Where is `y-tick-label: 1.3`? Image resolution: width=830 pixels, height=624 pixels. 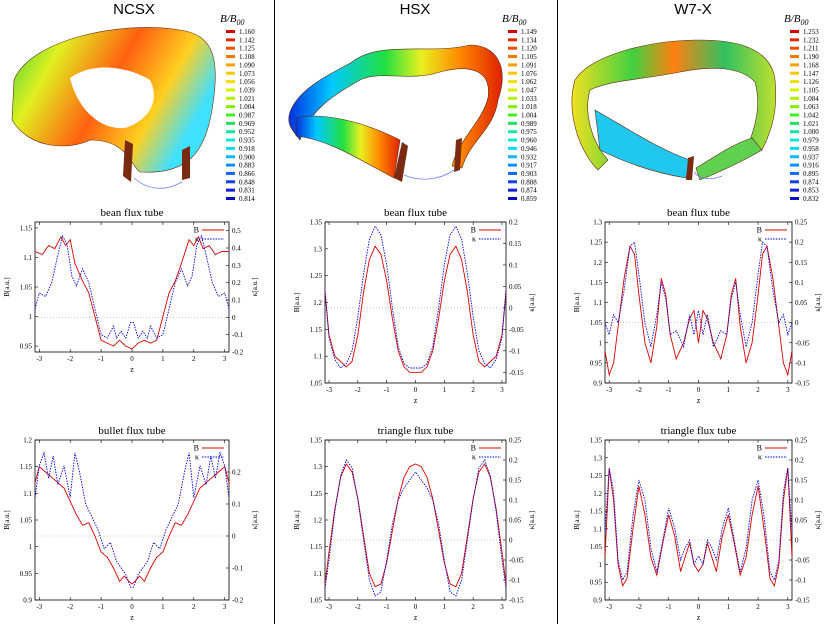
y-tick-label: 1.3 is located at coordinates (317, 467).